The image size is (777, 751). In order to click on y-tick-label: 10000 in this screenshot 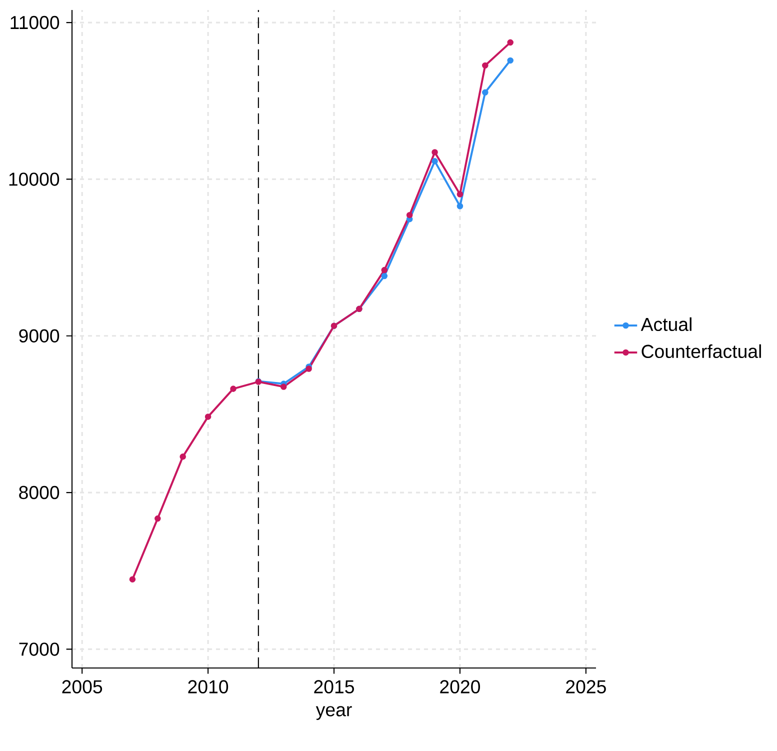, I will do `click(34, 179)`.